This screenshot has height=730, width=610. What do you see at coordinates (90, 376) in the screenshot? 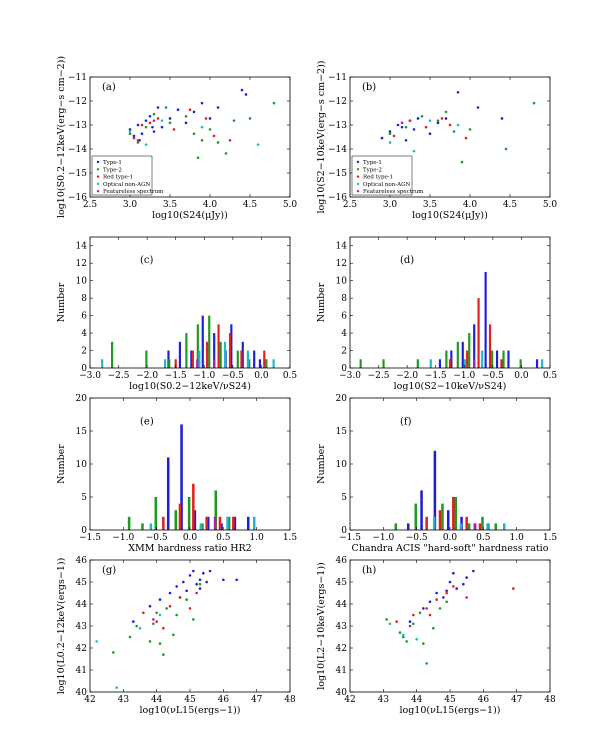
I see `x-tick-label: −3.0` at bounding box center [90, 376].